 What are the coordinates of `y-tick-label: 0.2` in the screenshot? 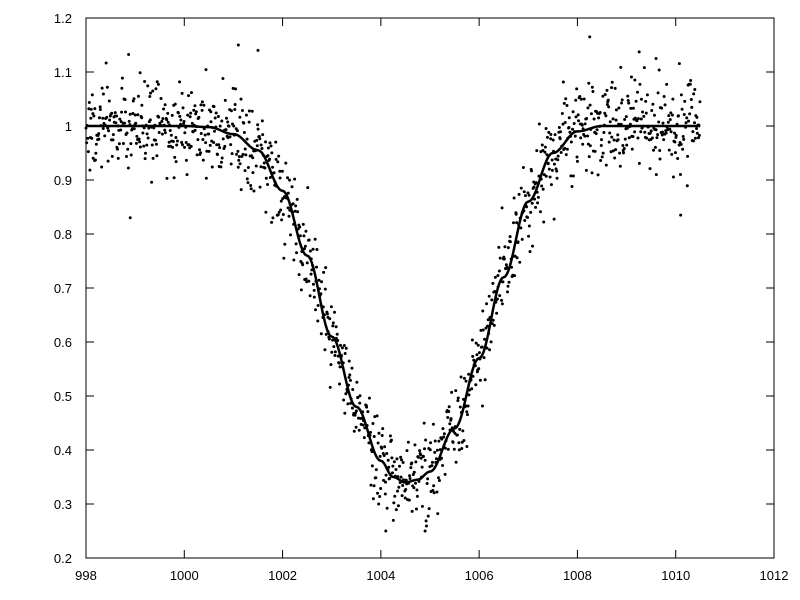 It's located at (63, 558).